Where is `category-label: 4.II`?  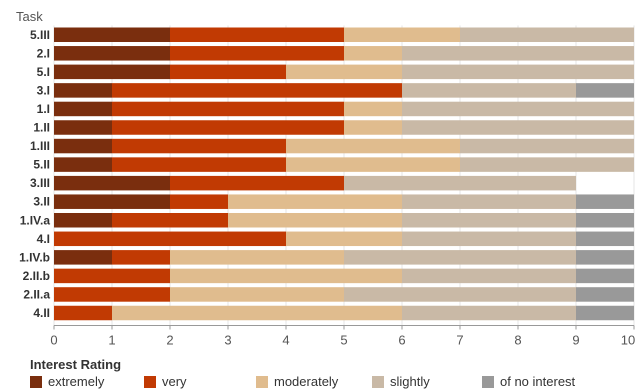
category-label: 4.II is located at coordinates (41, 313).